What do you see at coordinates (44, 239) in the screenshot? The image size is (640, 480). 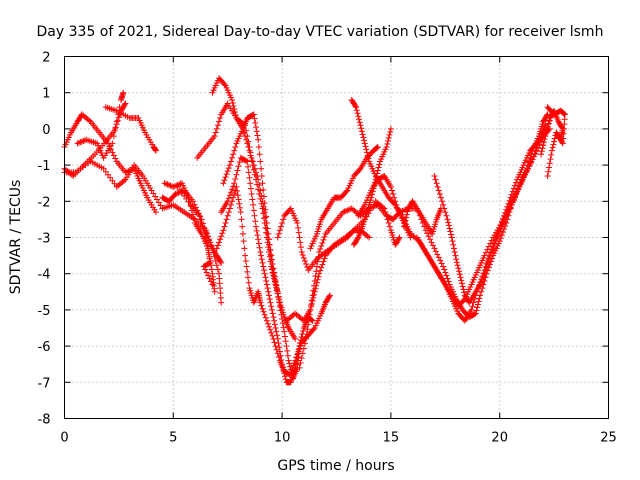 I see `y-tick-labels: 2 1 0 -1 -2 -3 -4 -5 -6 -7 -8` at bounding box center [44, 239].